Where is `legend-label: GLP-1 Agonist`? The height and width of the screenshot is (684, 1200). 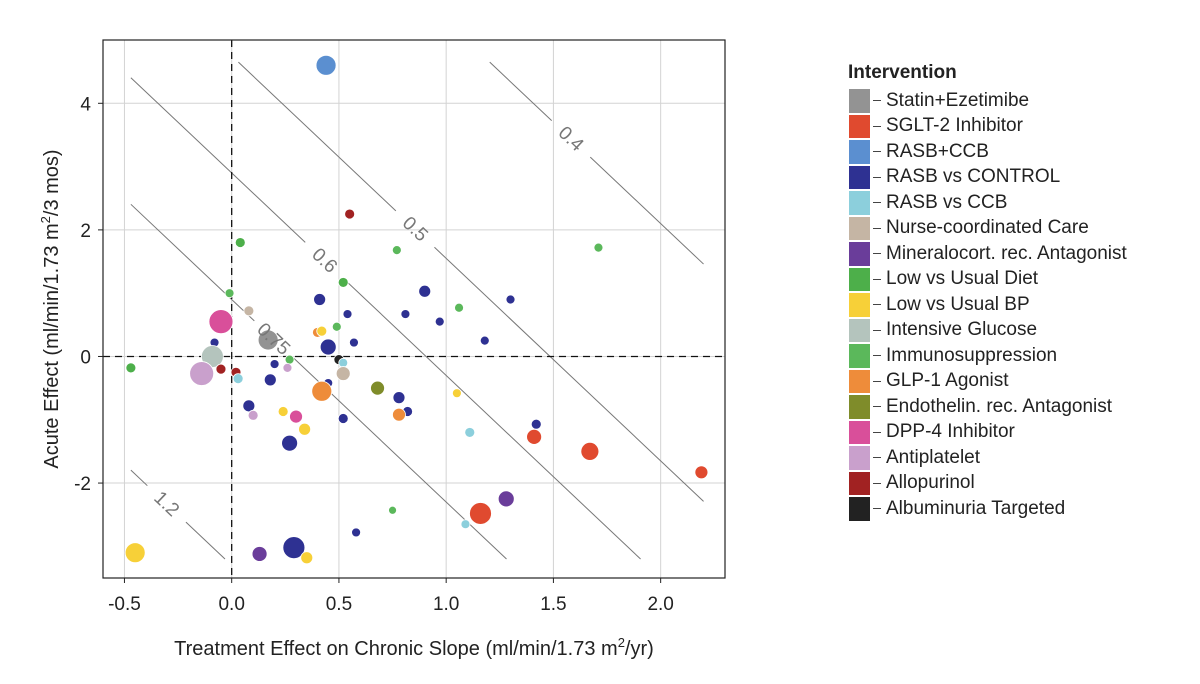
legend-label: GLP-1 Agonist is located at coordinates (947, 381).